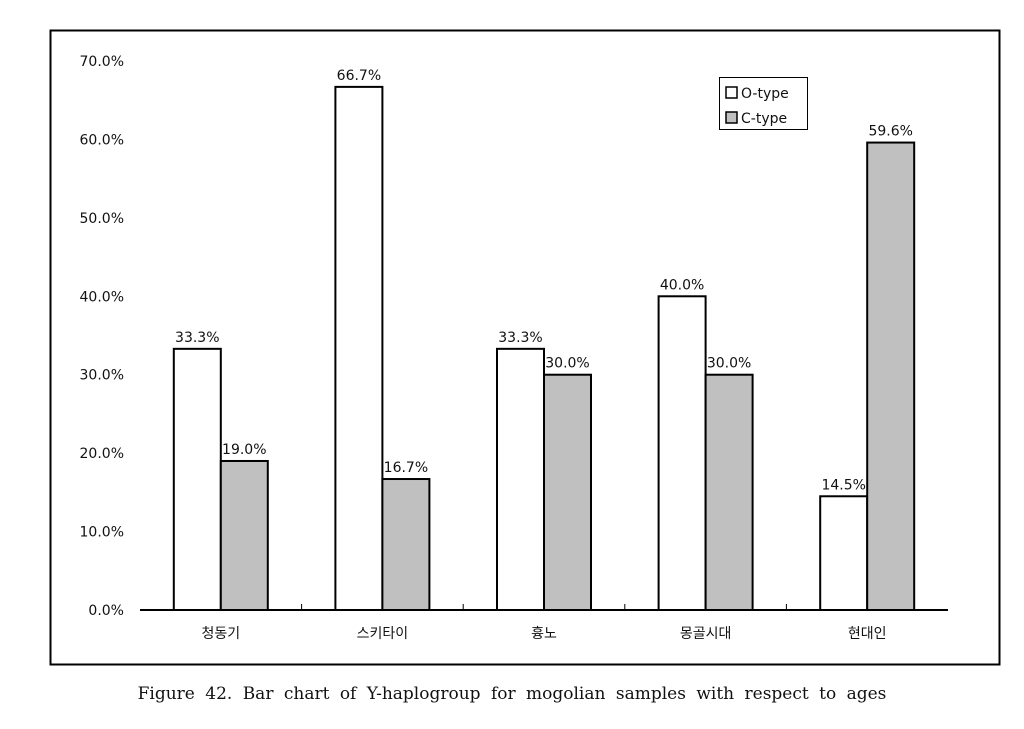  I want to click on x-tick-label: 흉노, so click(544, 634).